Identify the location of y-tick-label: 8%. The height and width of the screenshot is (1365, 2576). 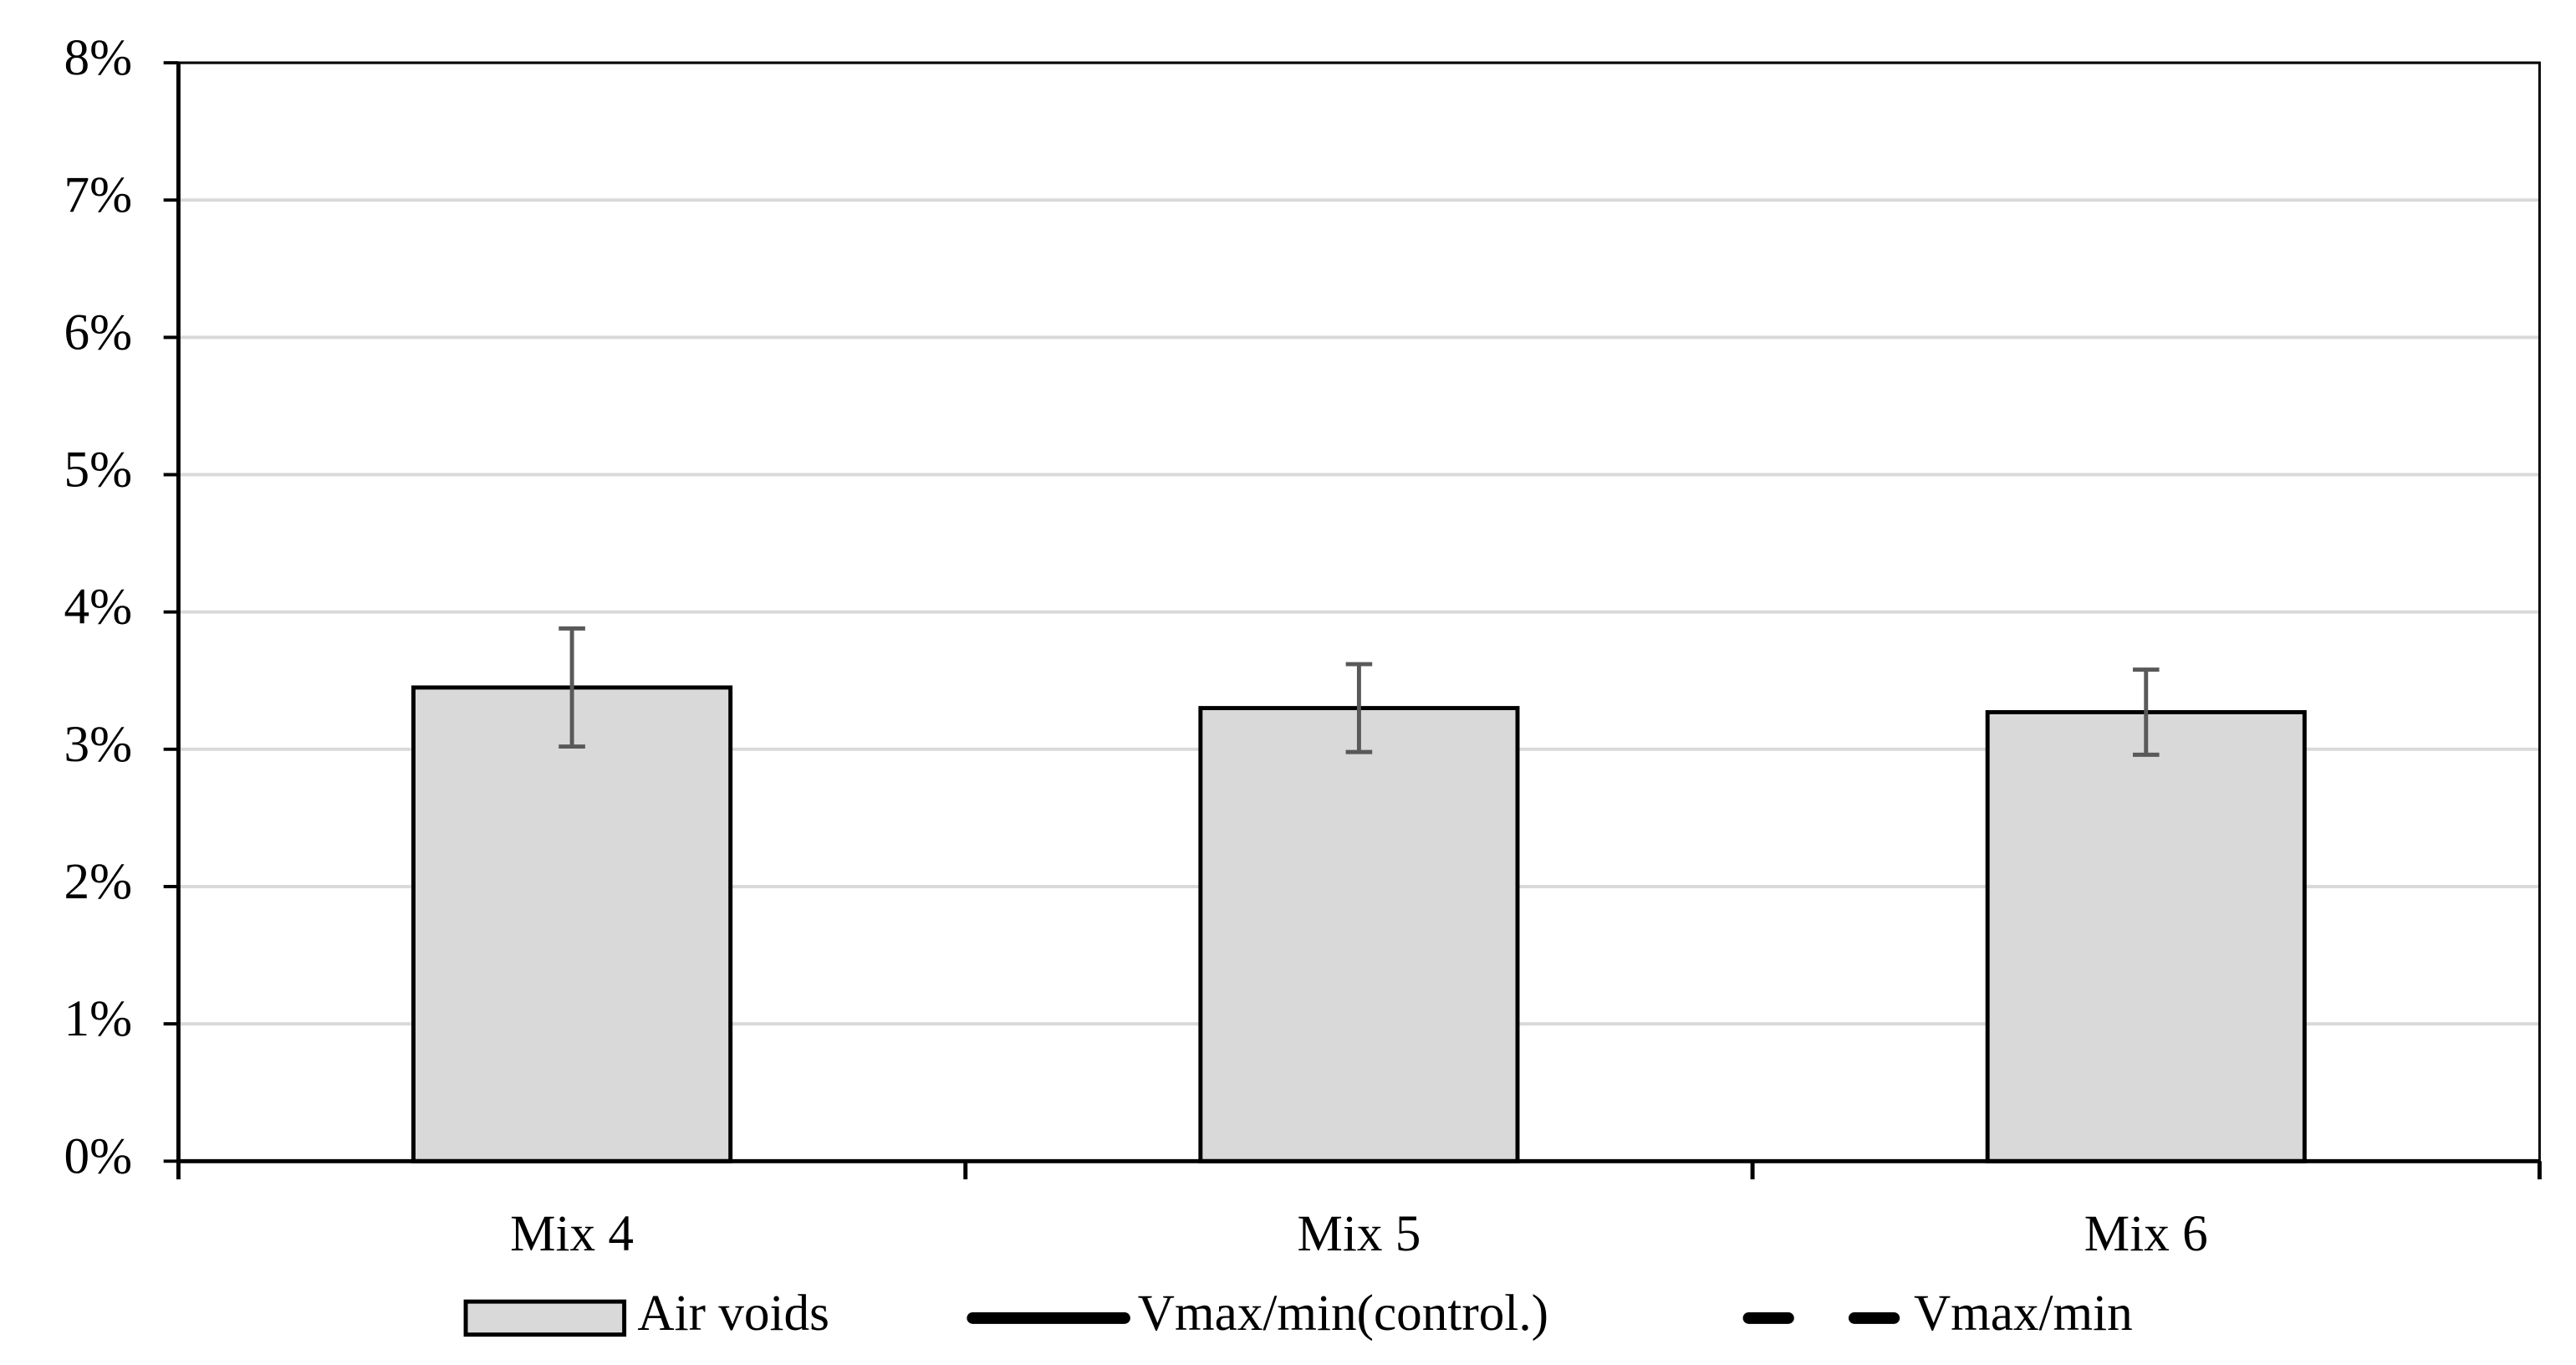
(99, 57).